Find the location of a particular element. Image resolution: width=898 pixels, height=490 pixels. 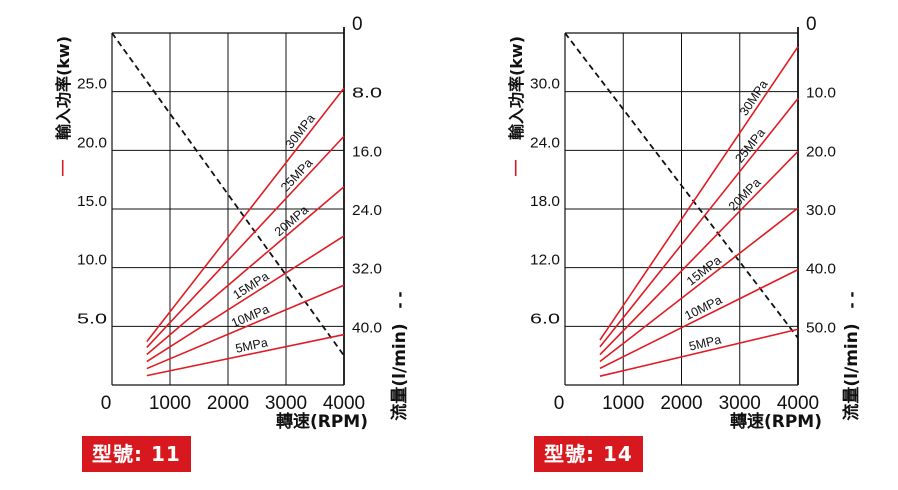

y-left-tick-label: 6.0 is located at coordinates (545, 318).